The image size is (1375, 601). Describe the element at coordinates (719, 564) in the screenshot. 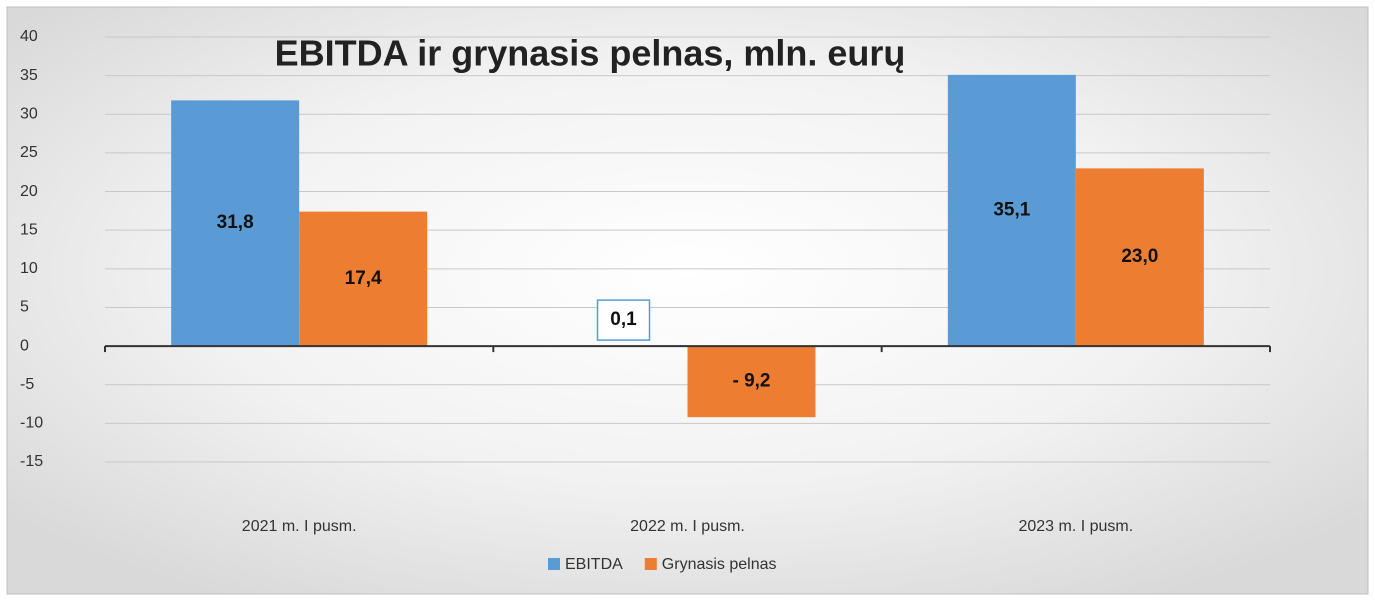

I see `legend-label: Grynasis pelnas` at that location.